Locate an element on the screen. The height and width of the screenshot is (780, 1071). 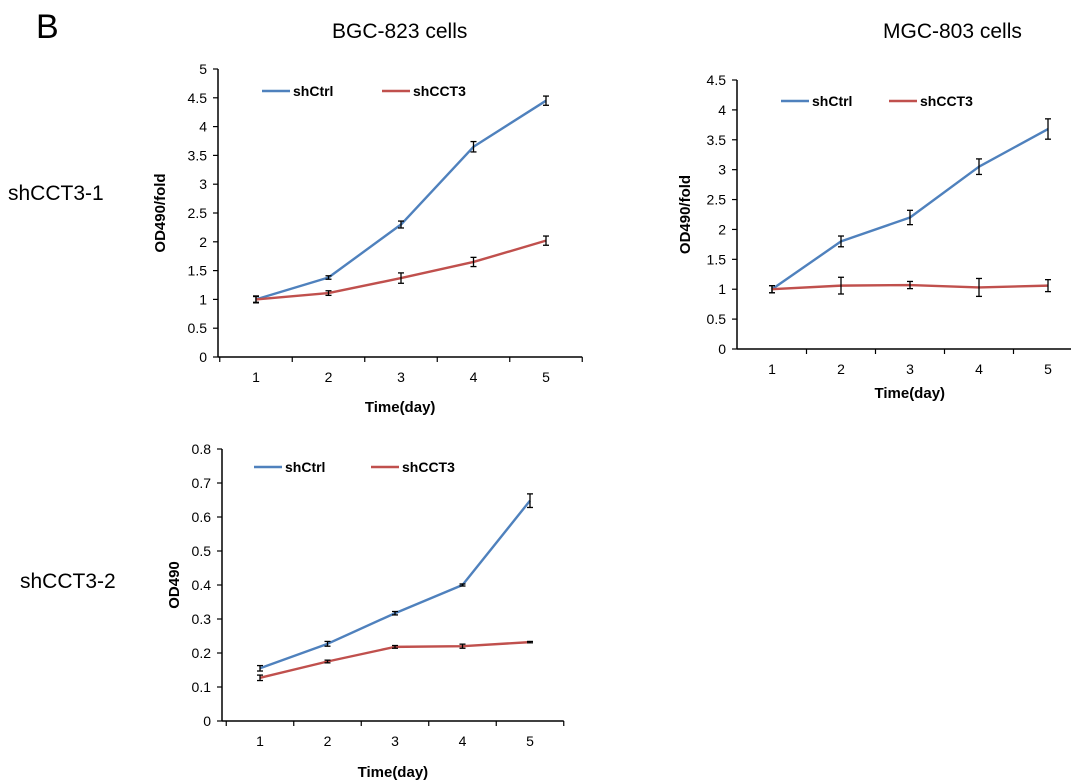
row-label-shcct3-2: shCCT3-2 is located at coordinates (68, 581).